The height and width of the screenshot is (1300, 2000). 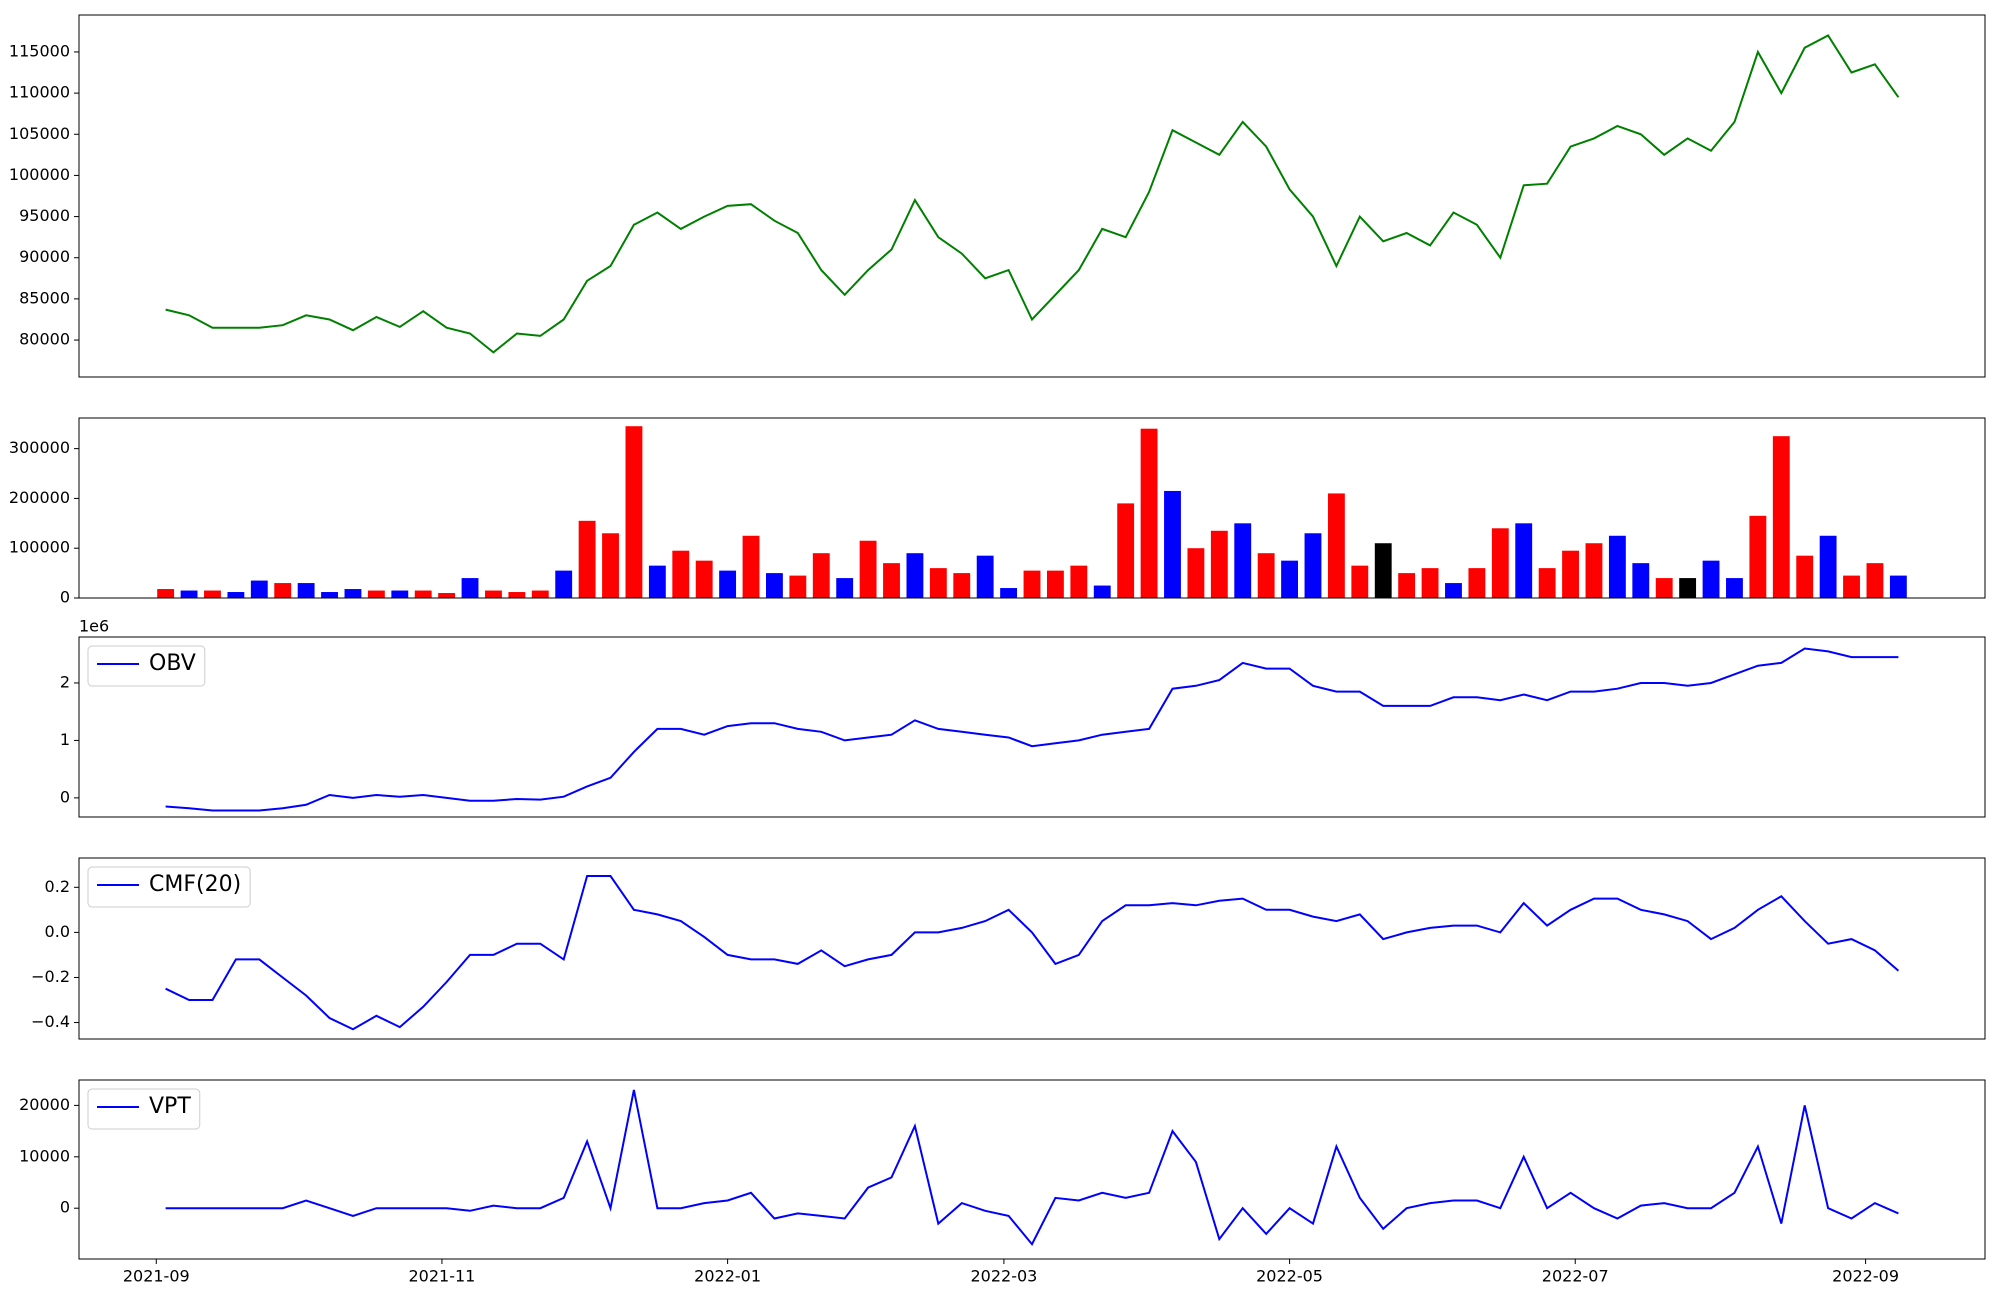 I want to click on legend-label: CMF(20), so click(x=195, y=884).